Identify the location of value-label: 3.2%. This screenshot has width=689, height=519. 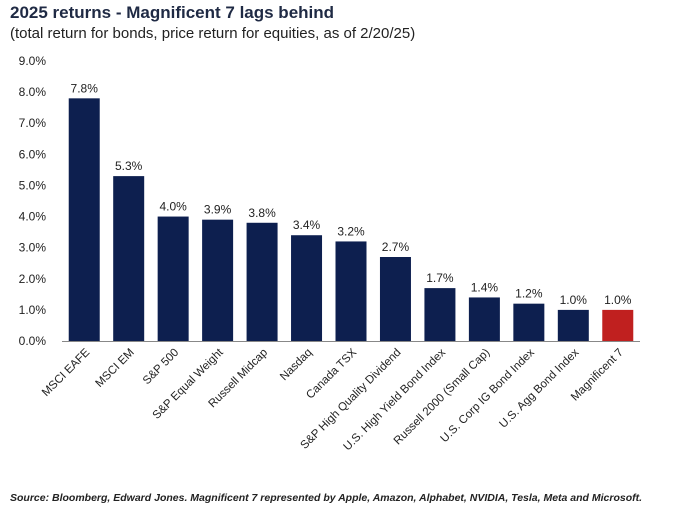
(351, 231).